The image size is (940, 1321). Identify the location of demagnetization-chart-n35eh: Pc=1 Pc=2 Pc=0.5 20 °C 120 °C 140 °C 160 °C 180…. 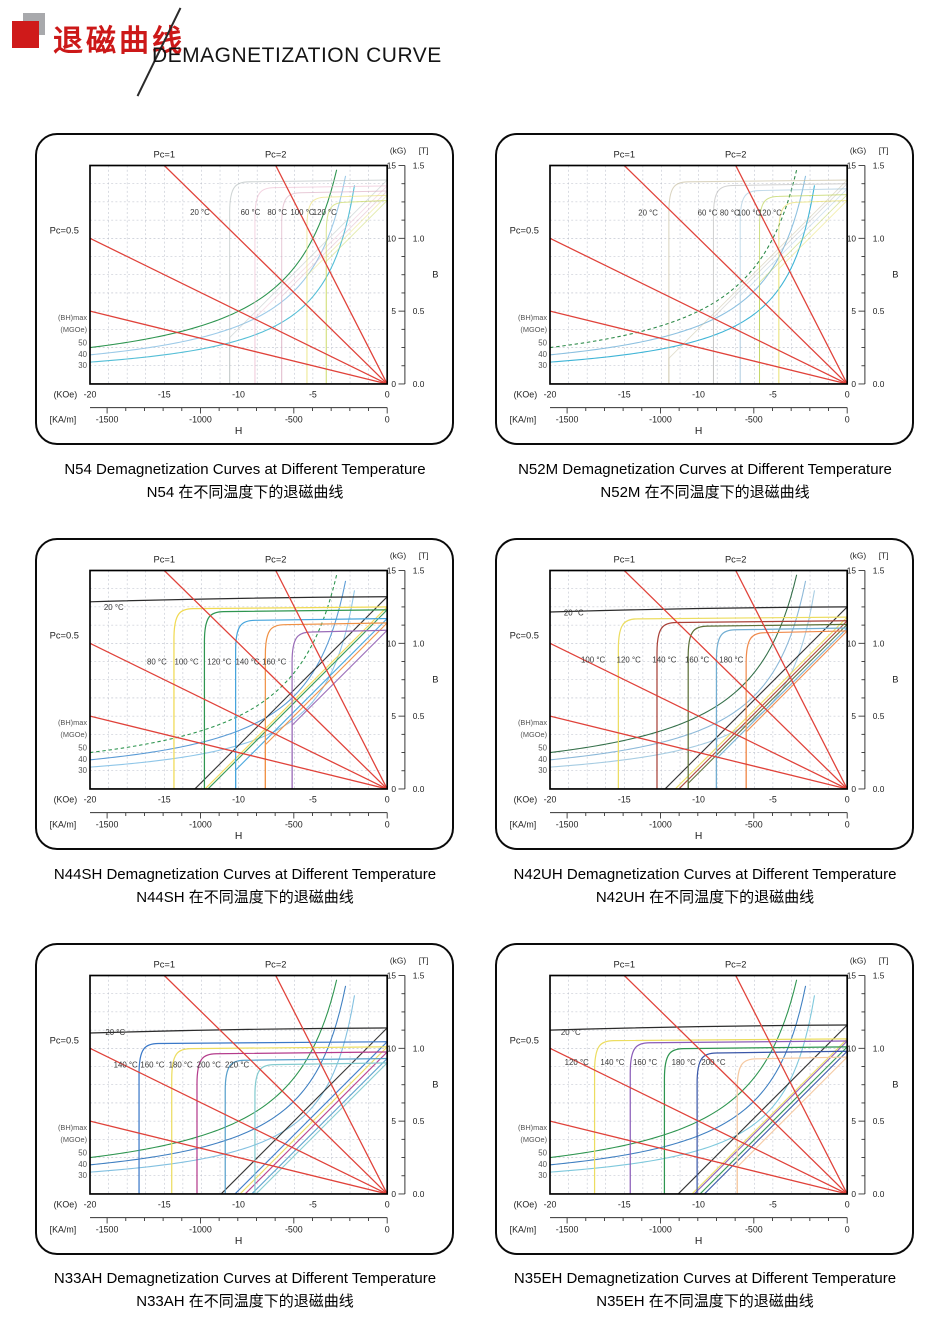
(704, 1101).